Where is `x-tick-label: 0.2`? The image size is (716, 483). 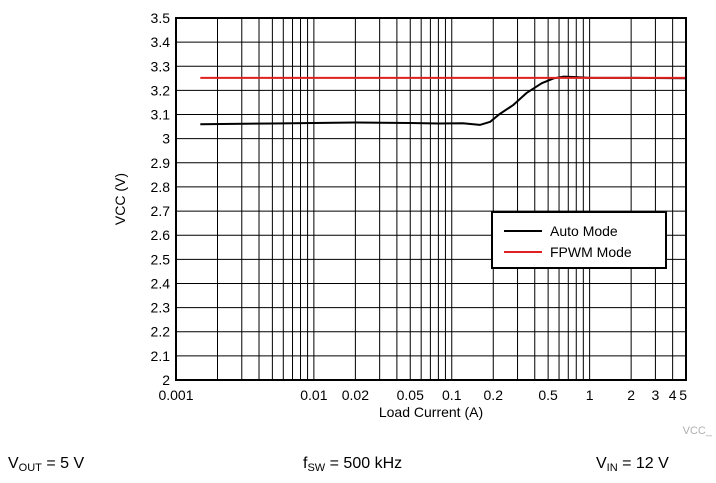
x-tick-label: 0.2 is located at coordinates (494, 395).